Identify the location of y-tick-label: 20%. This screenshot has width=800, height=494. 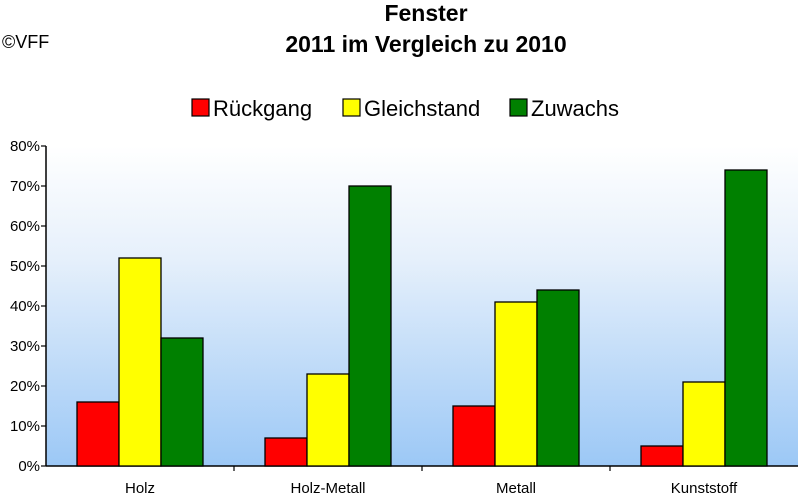
(25, 386).